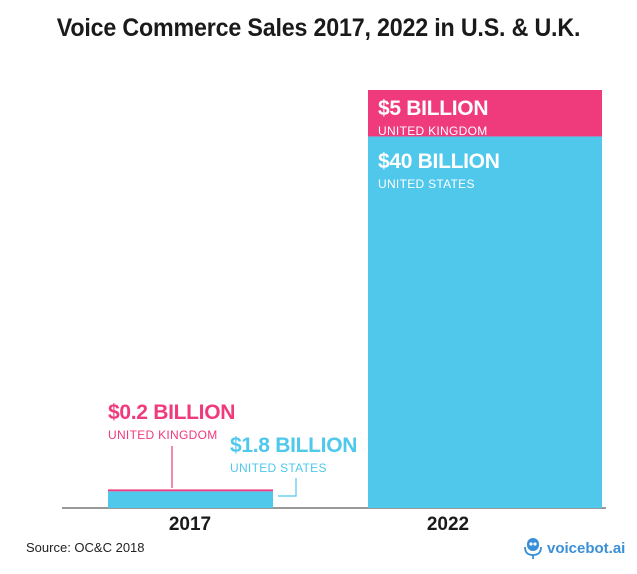  I want to click on bar-2022-uk, so click(485, 113).